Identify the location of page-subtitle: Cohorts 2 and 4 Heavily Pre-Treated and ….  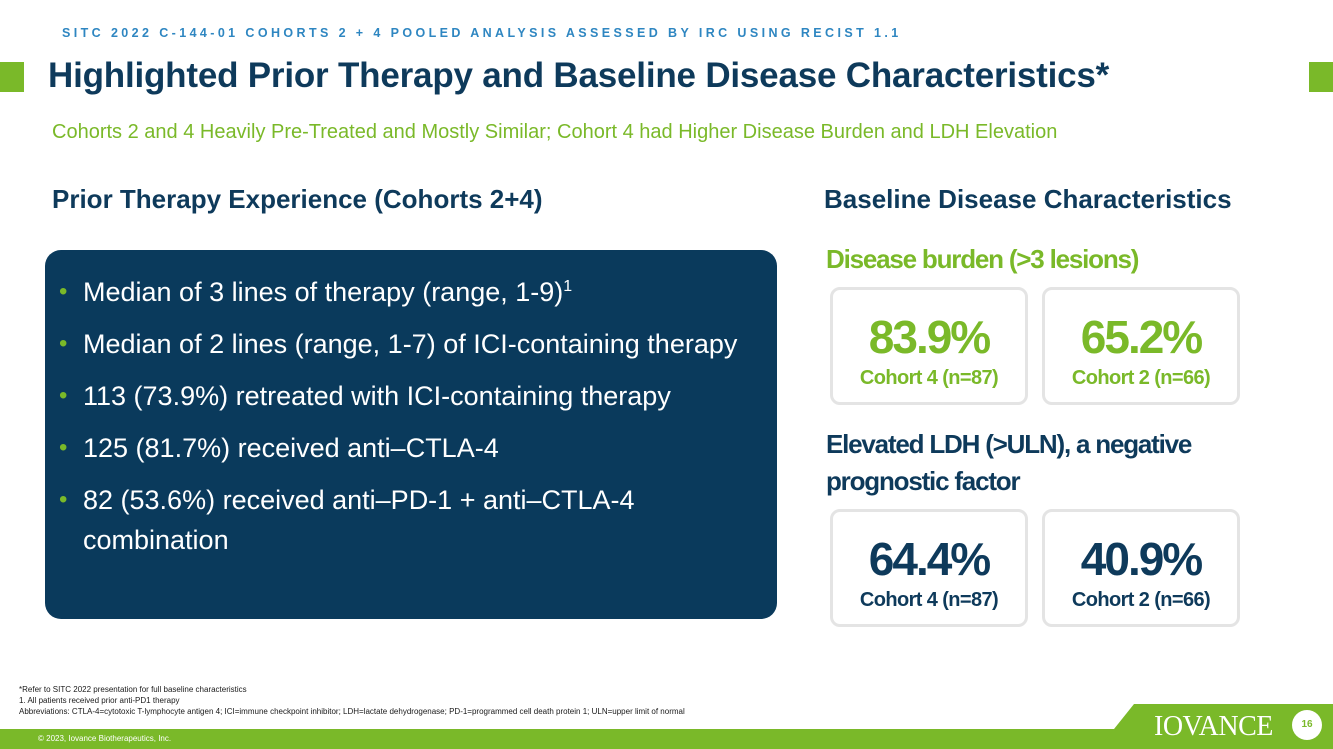
(555, 132).